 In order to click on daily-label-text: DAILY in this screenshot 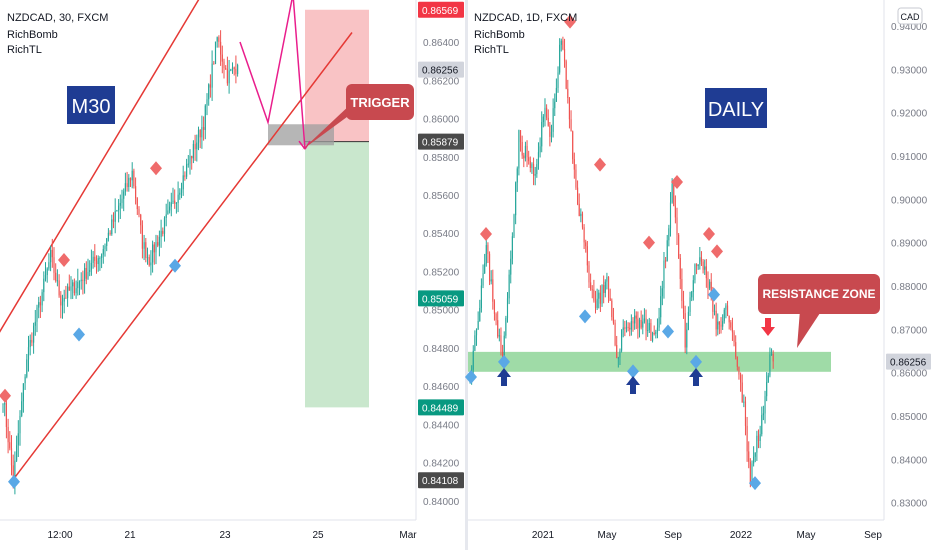, I will do `click(736, 110)`.